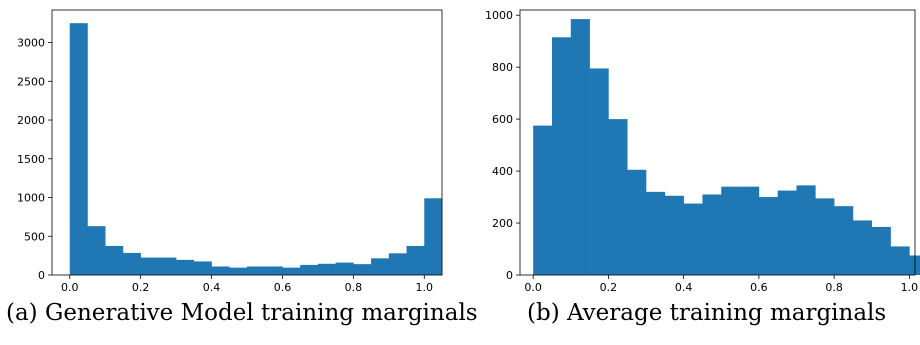  I want to click on y-tick-label: 2000, so click(31, 120).